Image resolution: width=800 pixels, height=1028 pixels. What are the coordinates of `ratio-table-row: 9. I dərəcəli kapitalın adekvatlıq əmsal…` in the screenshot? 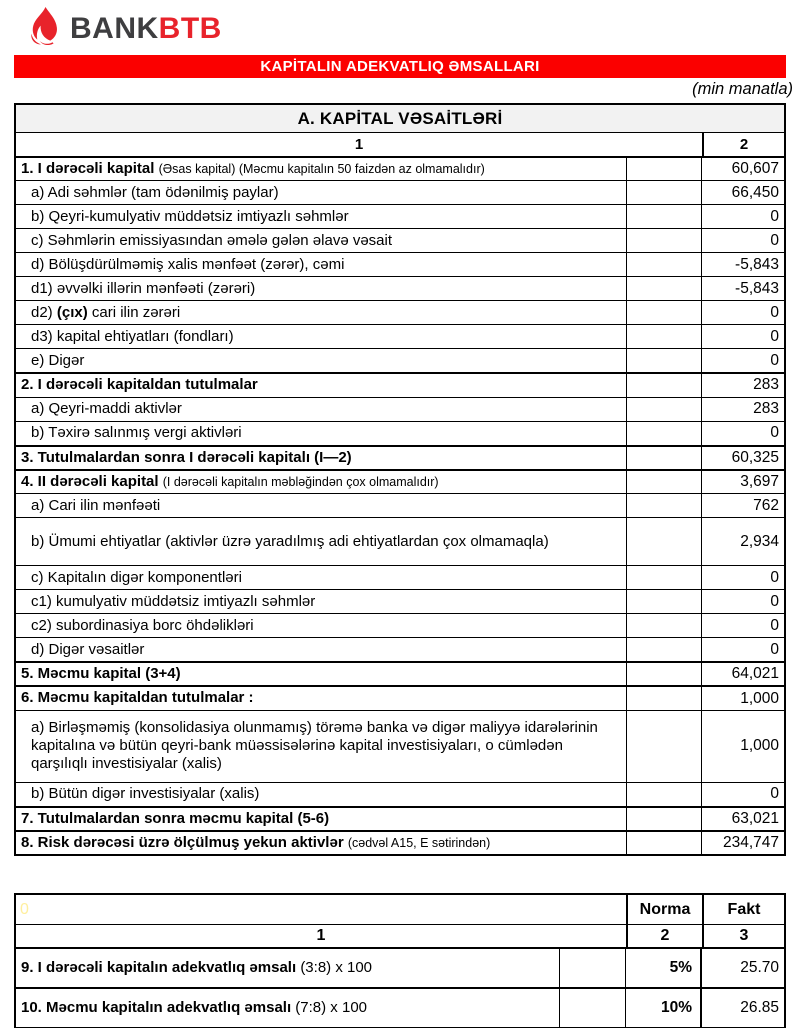 It's located at (400, 967).